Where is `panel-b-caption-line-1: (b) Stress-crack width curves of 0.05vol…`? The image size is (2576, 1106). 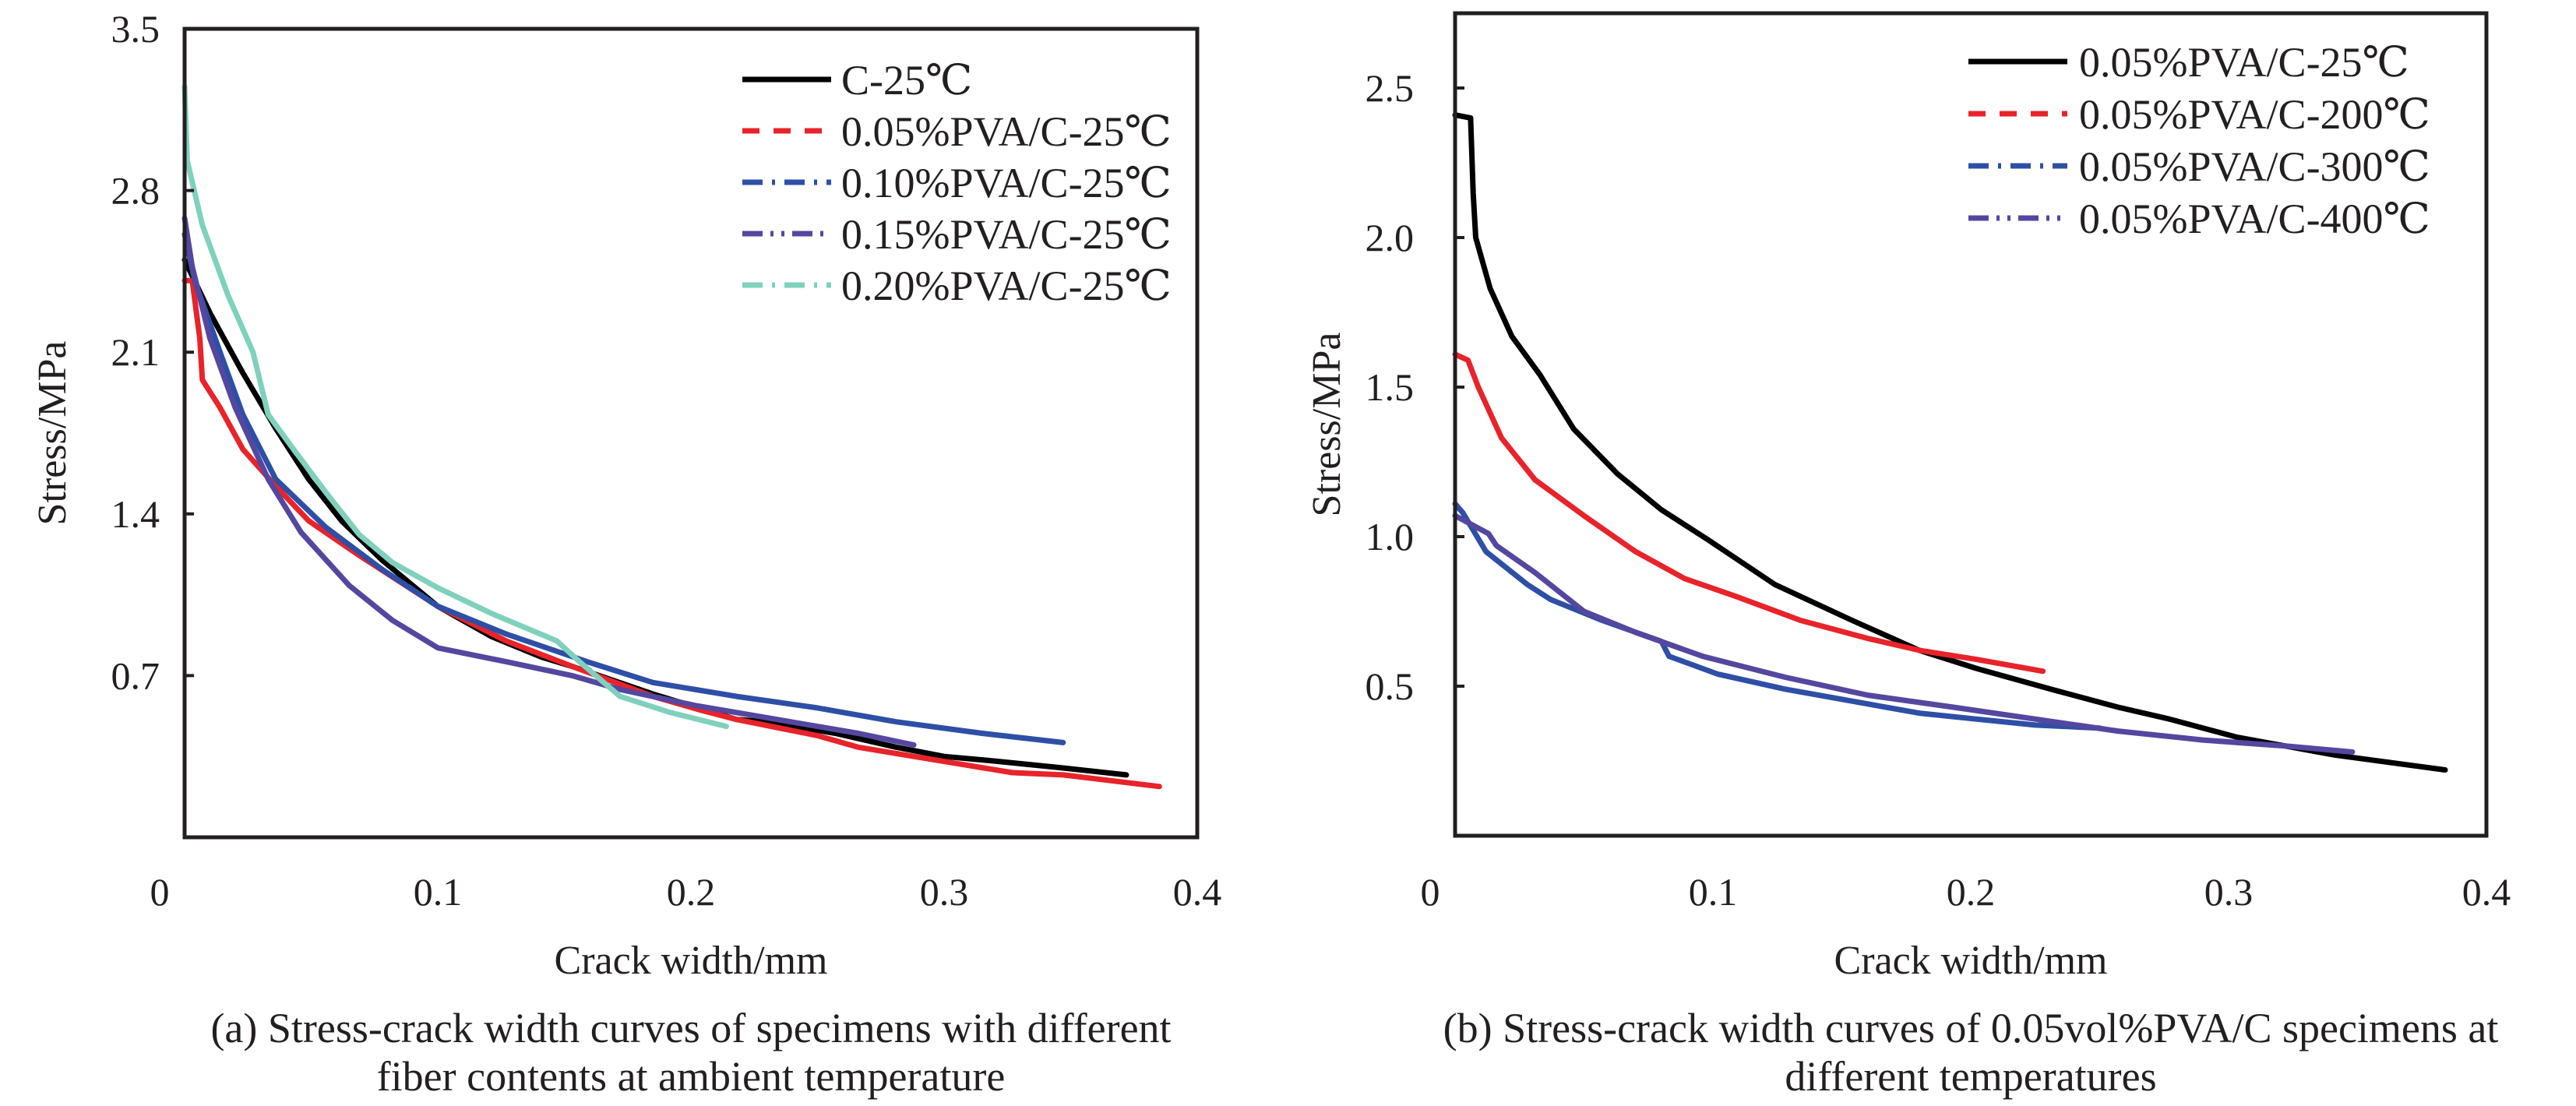 panel-b-caption-line-1: (b) Stress-crack width curves of 0.05vol… is located at coordinates (1971, 1028).